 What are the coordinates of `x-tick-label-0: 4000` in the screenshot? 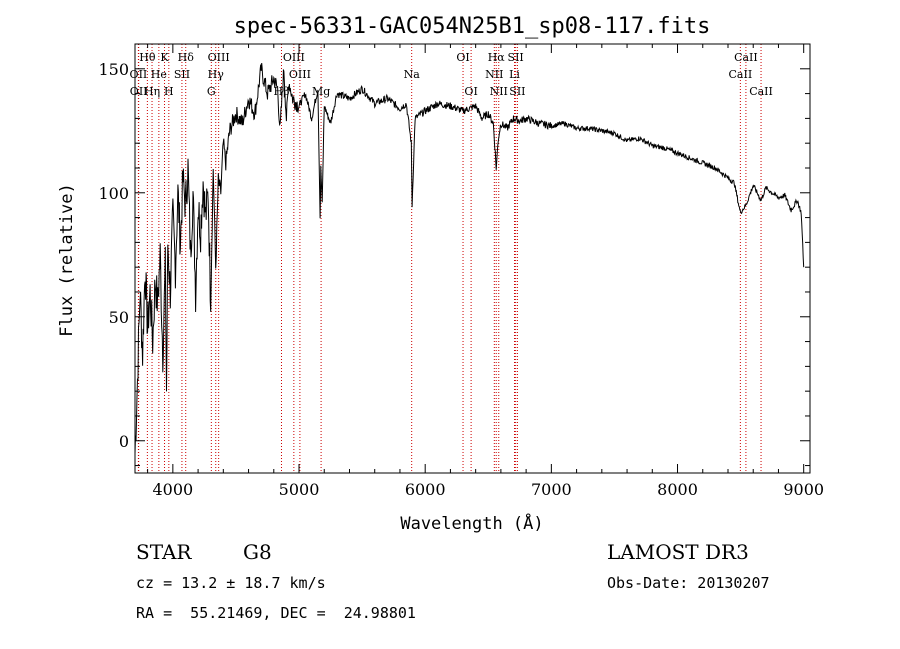 It's located at (172, 489).